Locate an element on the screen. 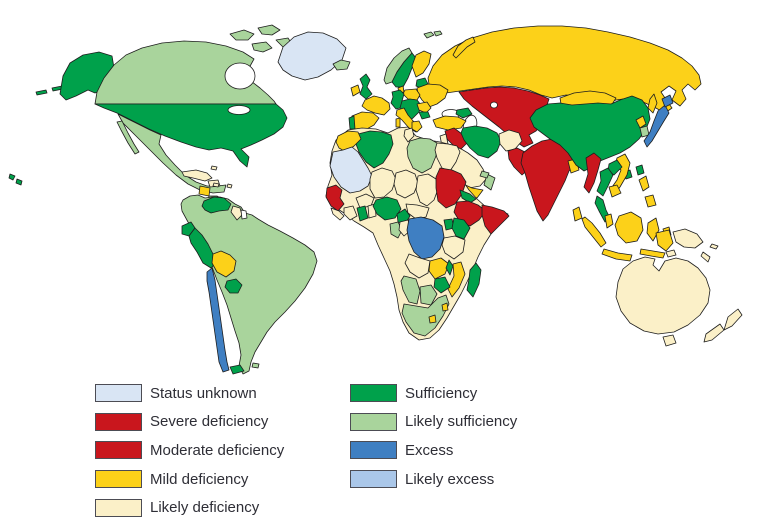 Image resolution: width=768 pixels, height=525 pixels. region-sierra-leone-liberia is located at coordinates (337, 214).